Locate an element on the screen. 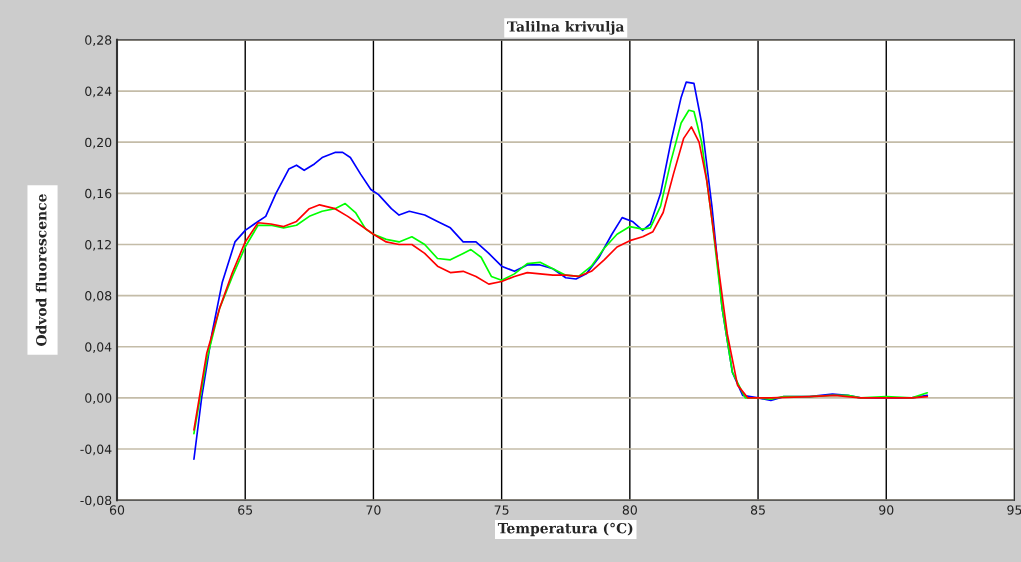 The height and width of the screenshot is (562, 1021). chart-title: Talilna krivulja is located at coordinates (566, 28).